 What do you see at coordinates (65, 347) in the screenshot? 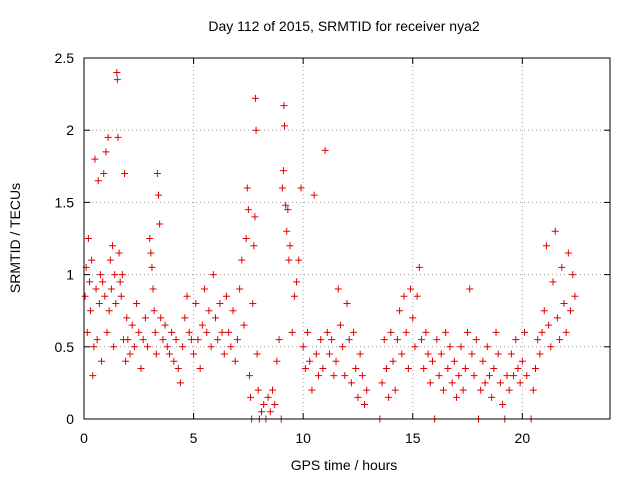
I see `y-tick-label: 0.5` at bounding box center [65, 347].